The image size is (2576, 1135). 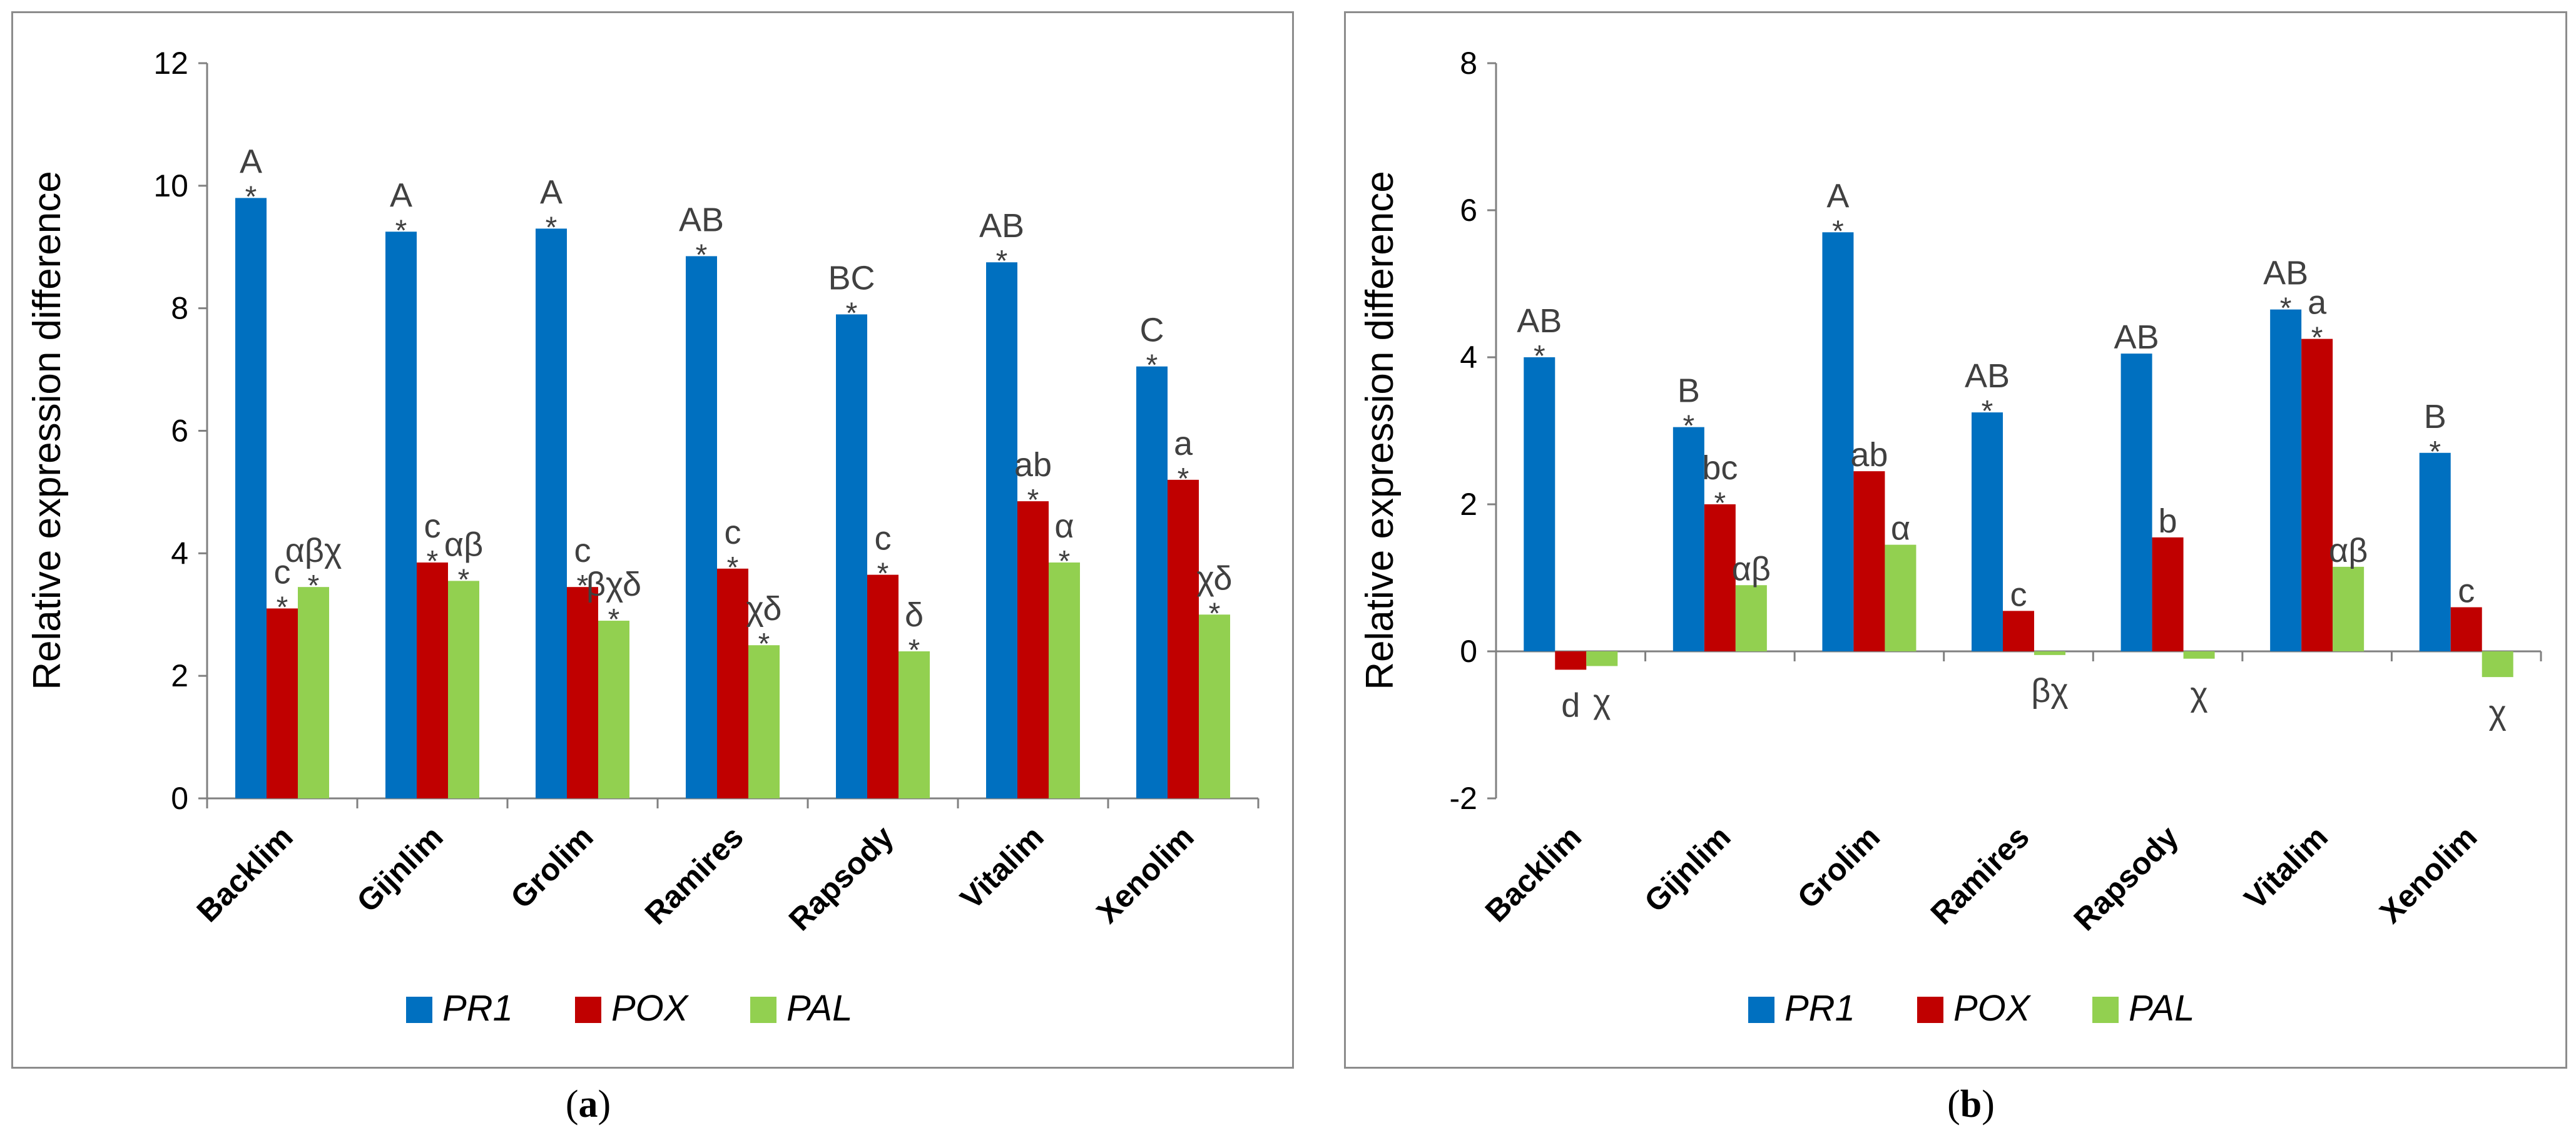 What do you see at coordinates (1993, 1008) in the screenshot?
I see `legend-label-pox: POX` at bounding box center [1993, 1008].